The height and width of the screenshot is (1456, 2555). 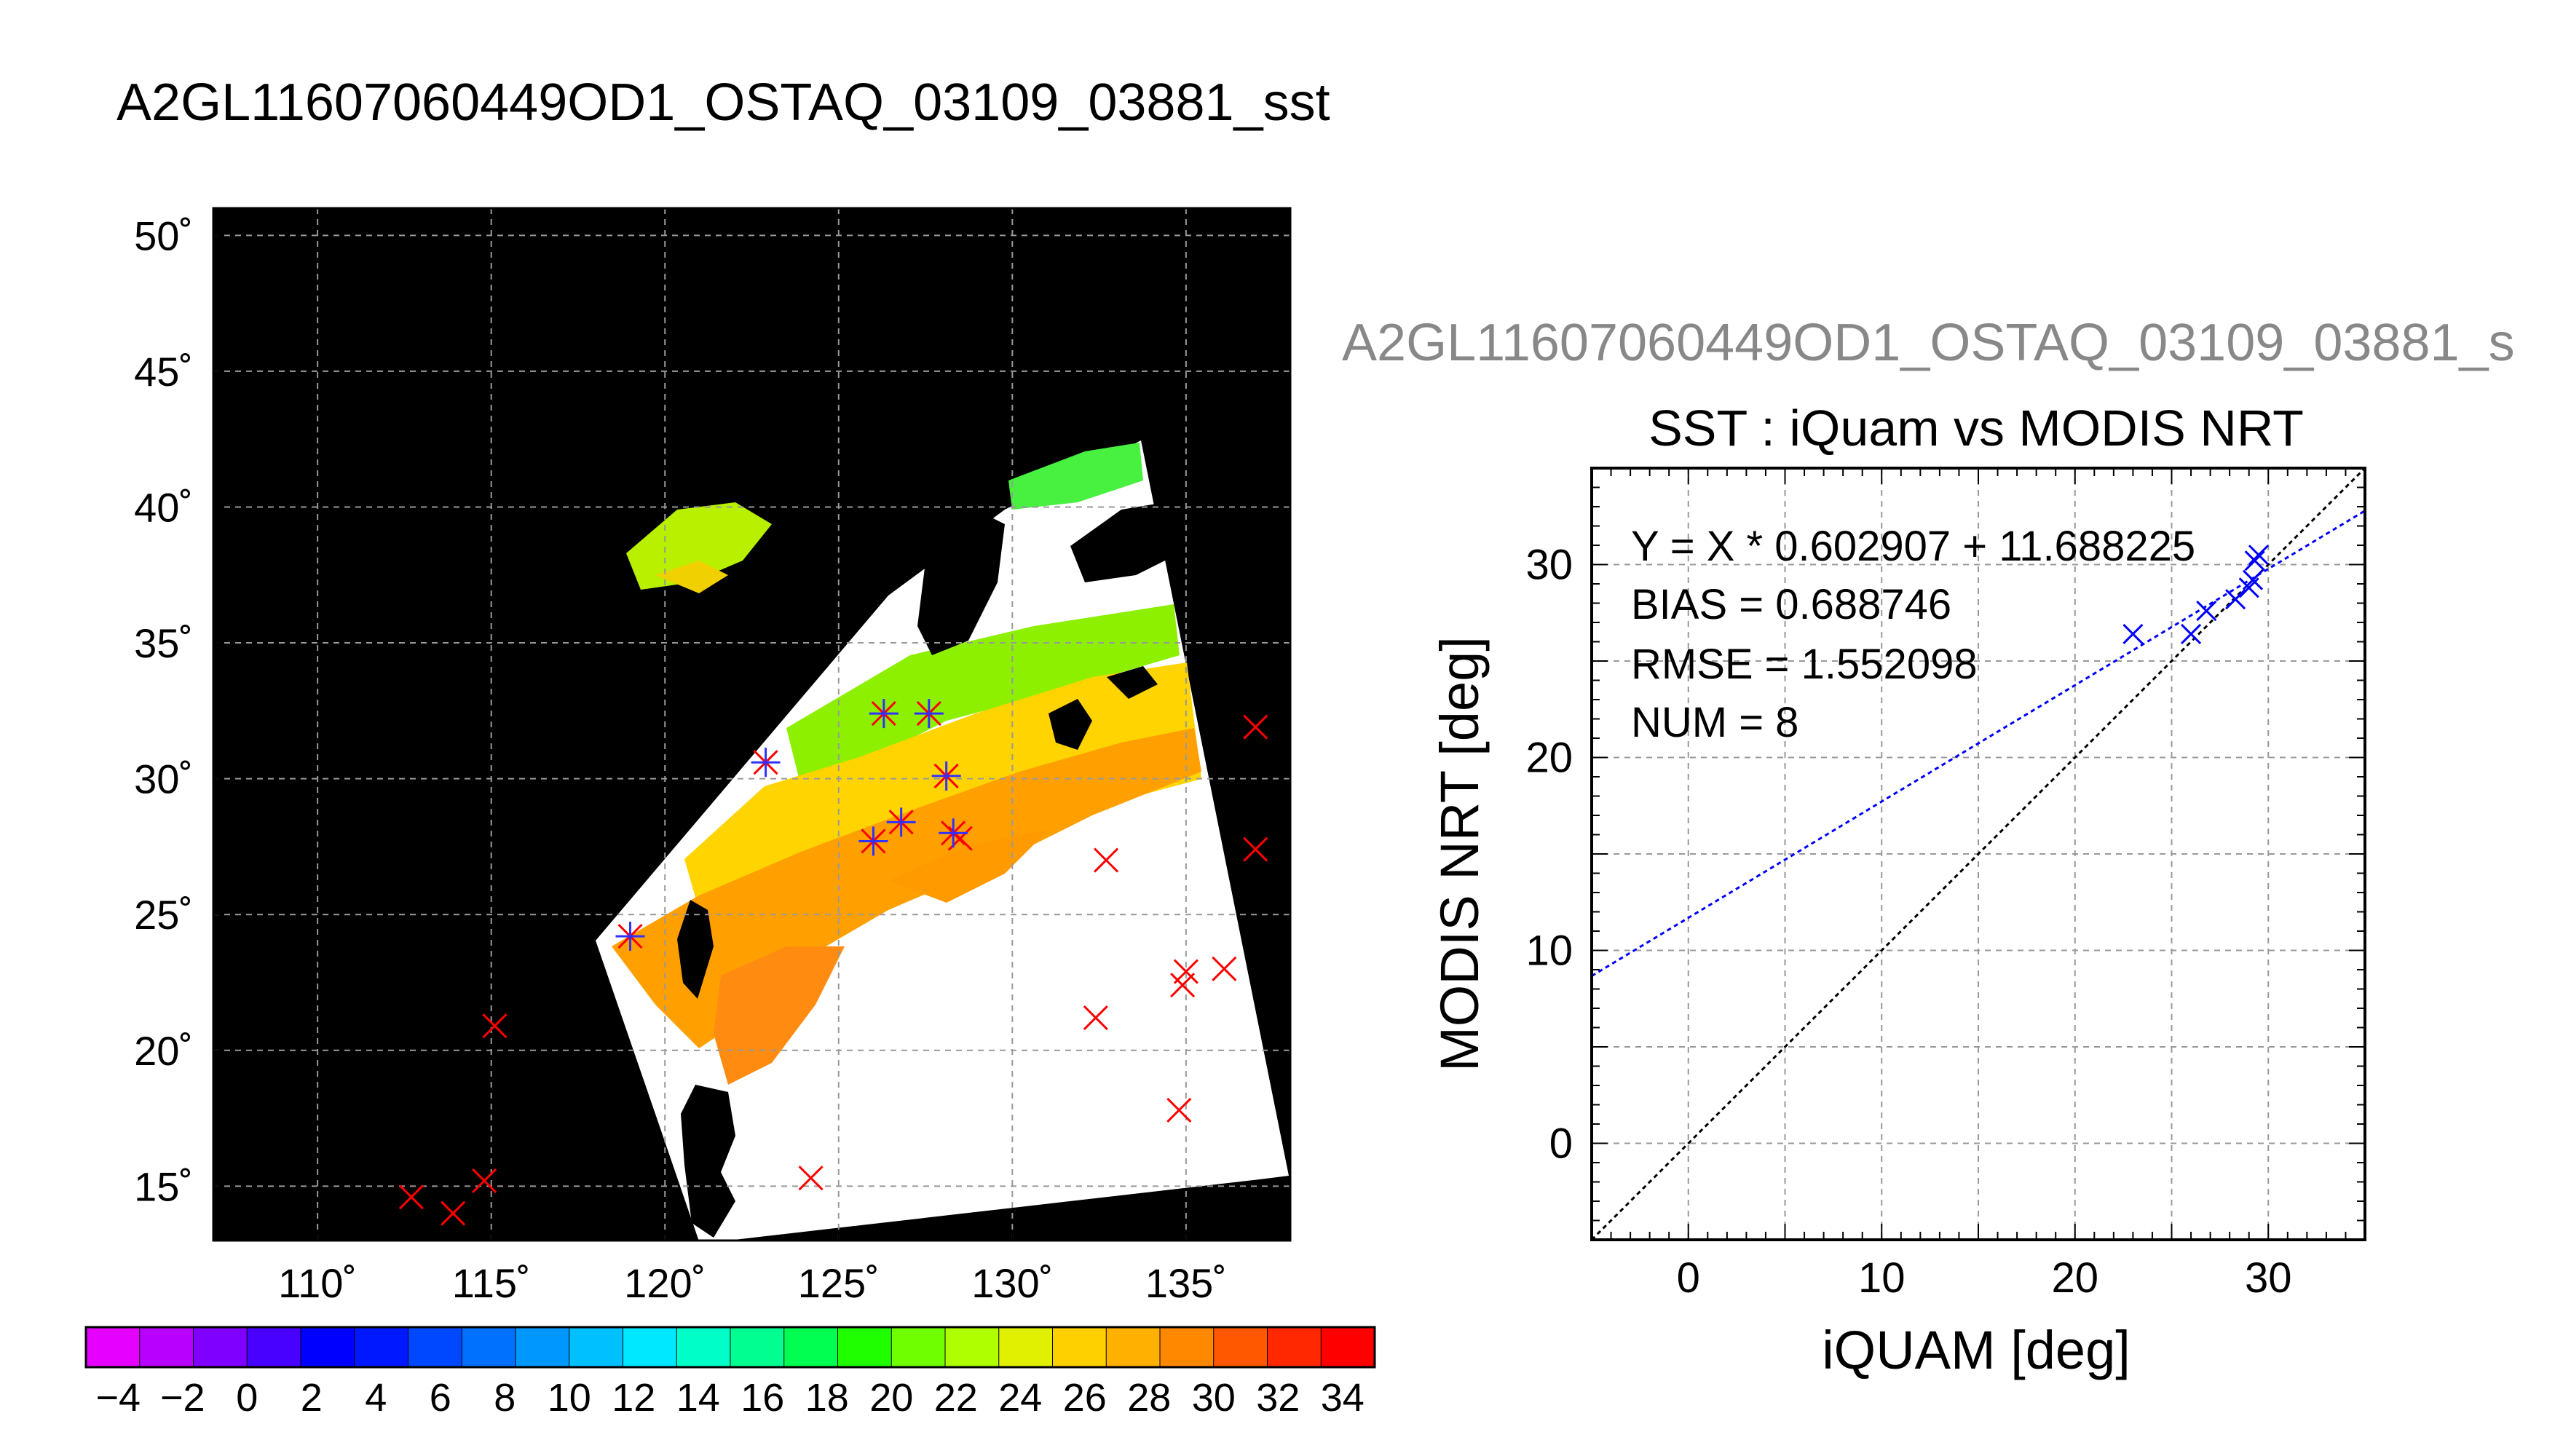 I want to click on sst-colorbar: −4 −2 0 2 4 6 8 10 12 14 16 18 20 22 24 26 28 30 32 34, so click(x=730, y=1373).